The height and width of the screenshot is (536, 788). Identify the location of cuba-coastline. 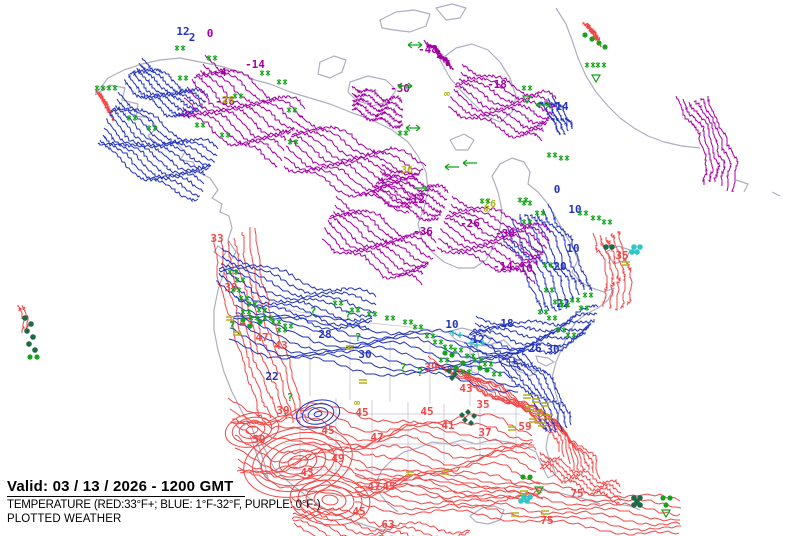
(570, 497).